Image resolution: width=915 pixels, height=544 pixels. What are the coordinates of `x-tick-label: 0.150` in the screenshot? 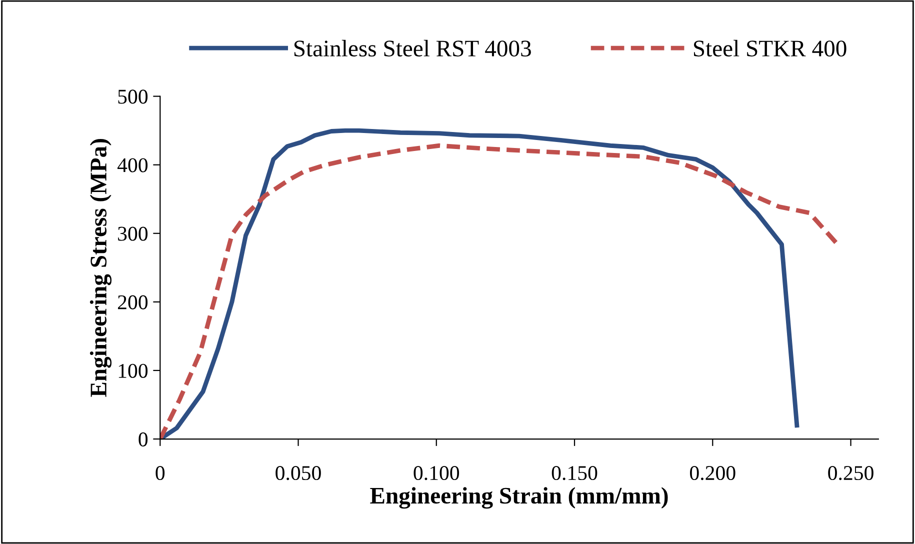 It's located at (575, 473).